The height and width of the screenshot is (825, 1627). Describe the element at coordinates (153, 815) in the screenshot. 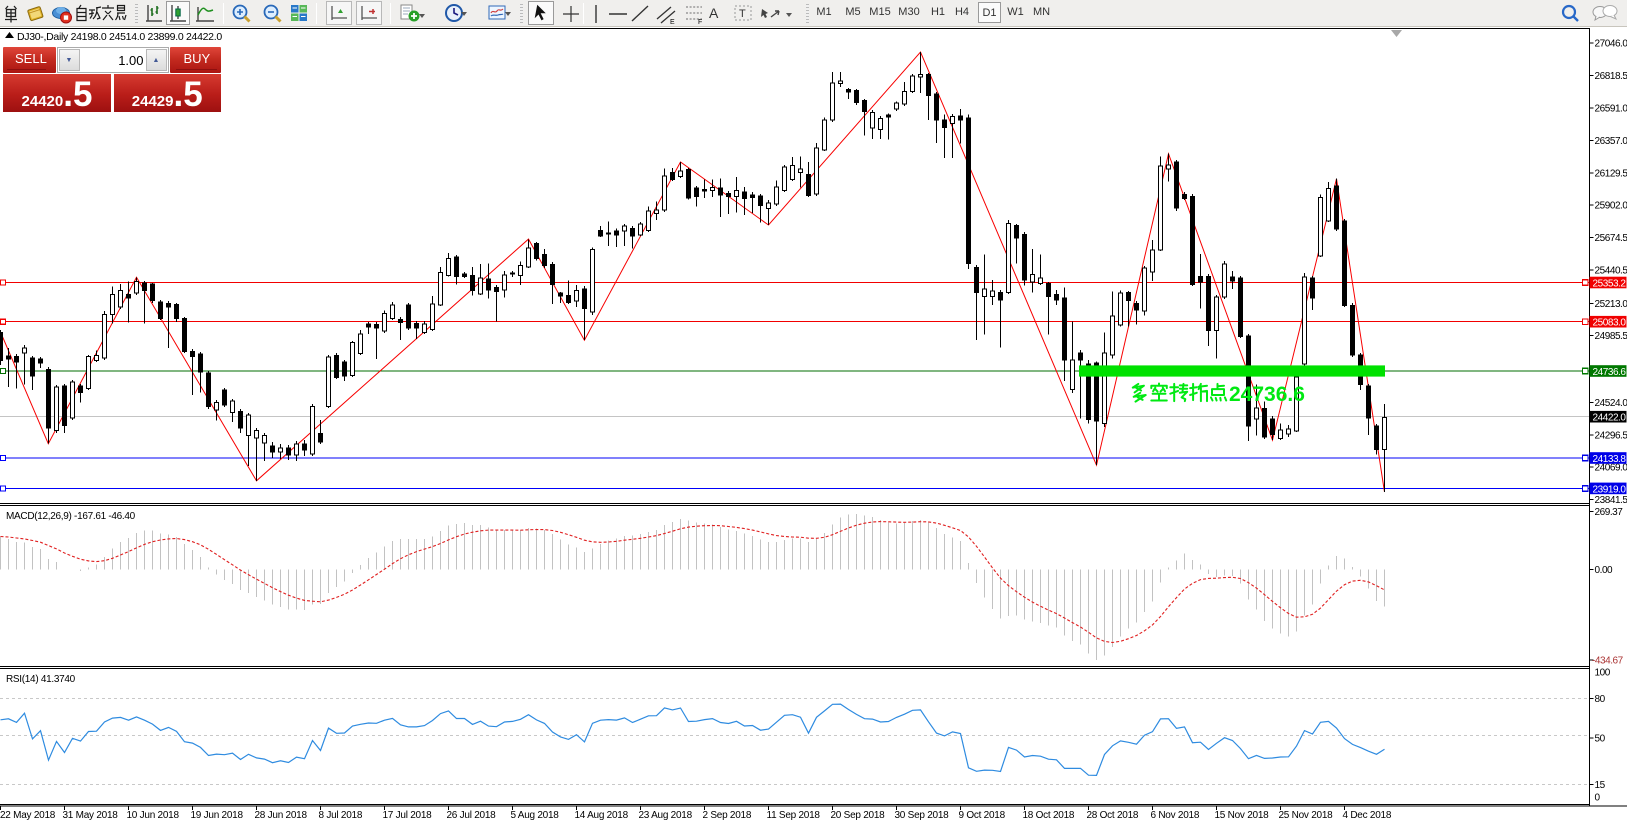

I see `svg-text: 10 Jun 2018` at that location.